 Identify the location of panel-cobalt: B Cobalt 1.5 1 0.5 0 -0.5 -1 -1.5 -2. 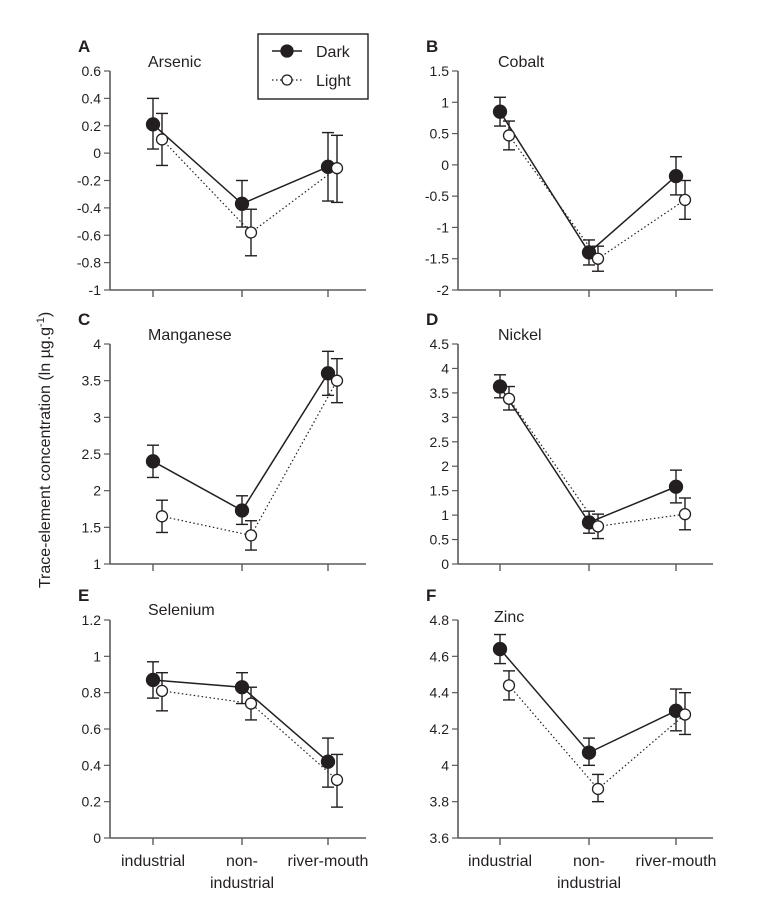
(569, 167).